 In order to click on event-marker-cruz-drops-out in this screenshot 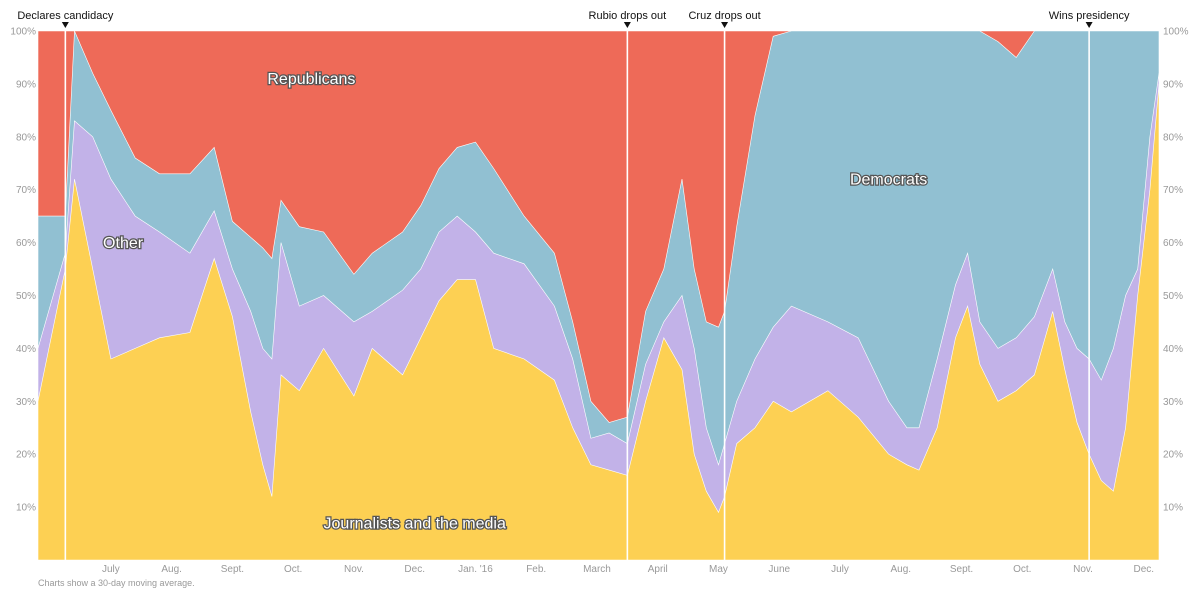, I will do `click(725, 25)`.